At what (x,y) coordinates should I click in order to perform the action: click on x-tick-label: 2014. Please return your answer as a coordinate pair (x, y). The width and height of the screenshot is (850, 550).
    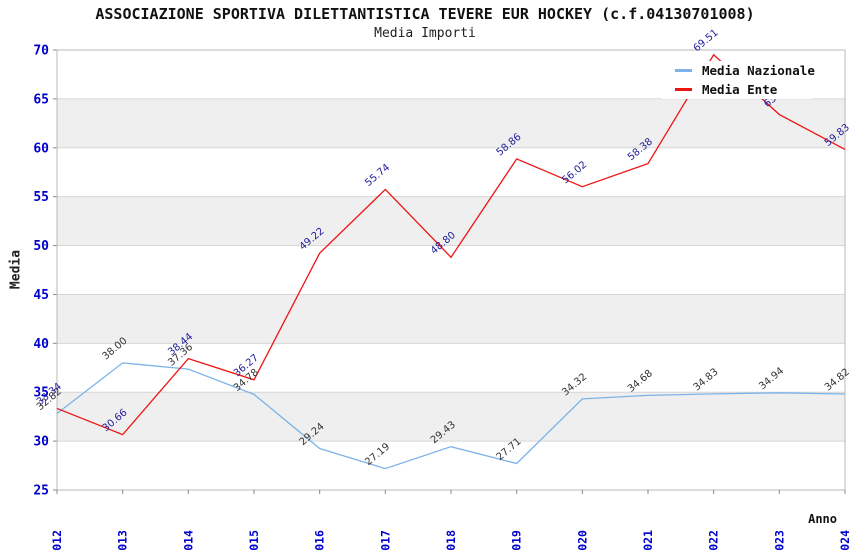
    Looking at the image, I should click on (188, 540).